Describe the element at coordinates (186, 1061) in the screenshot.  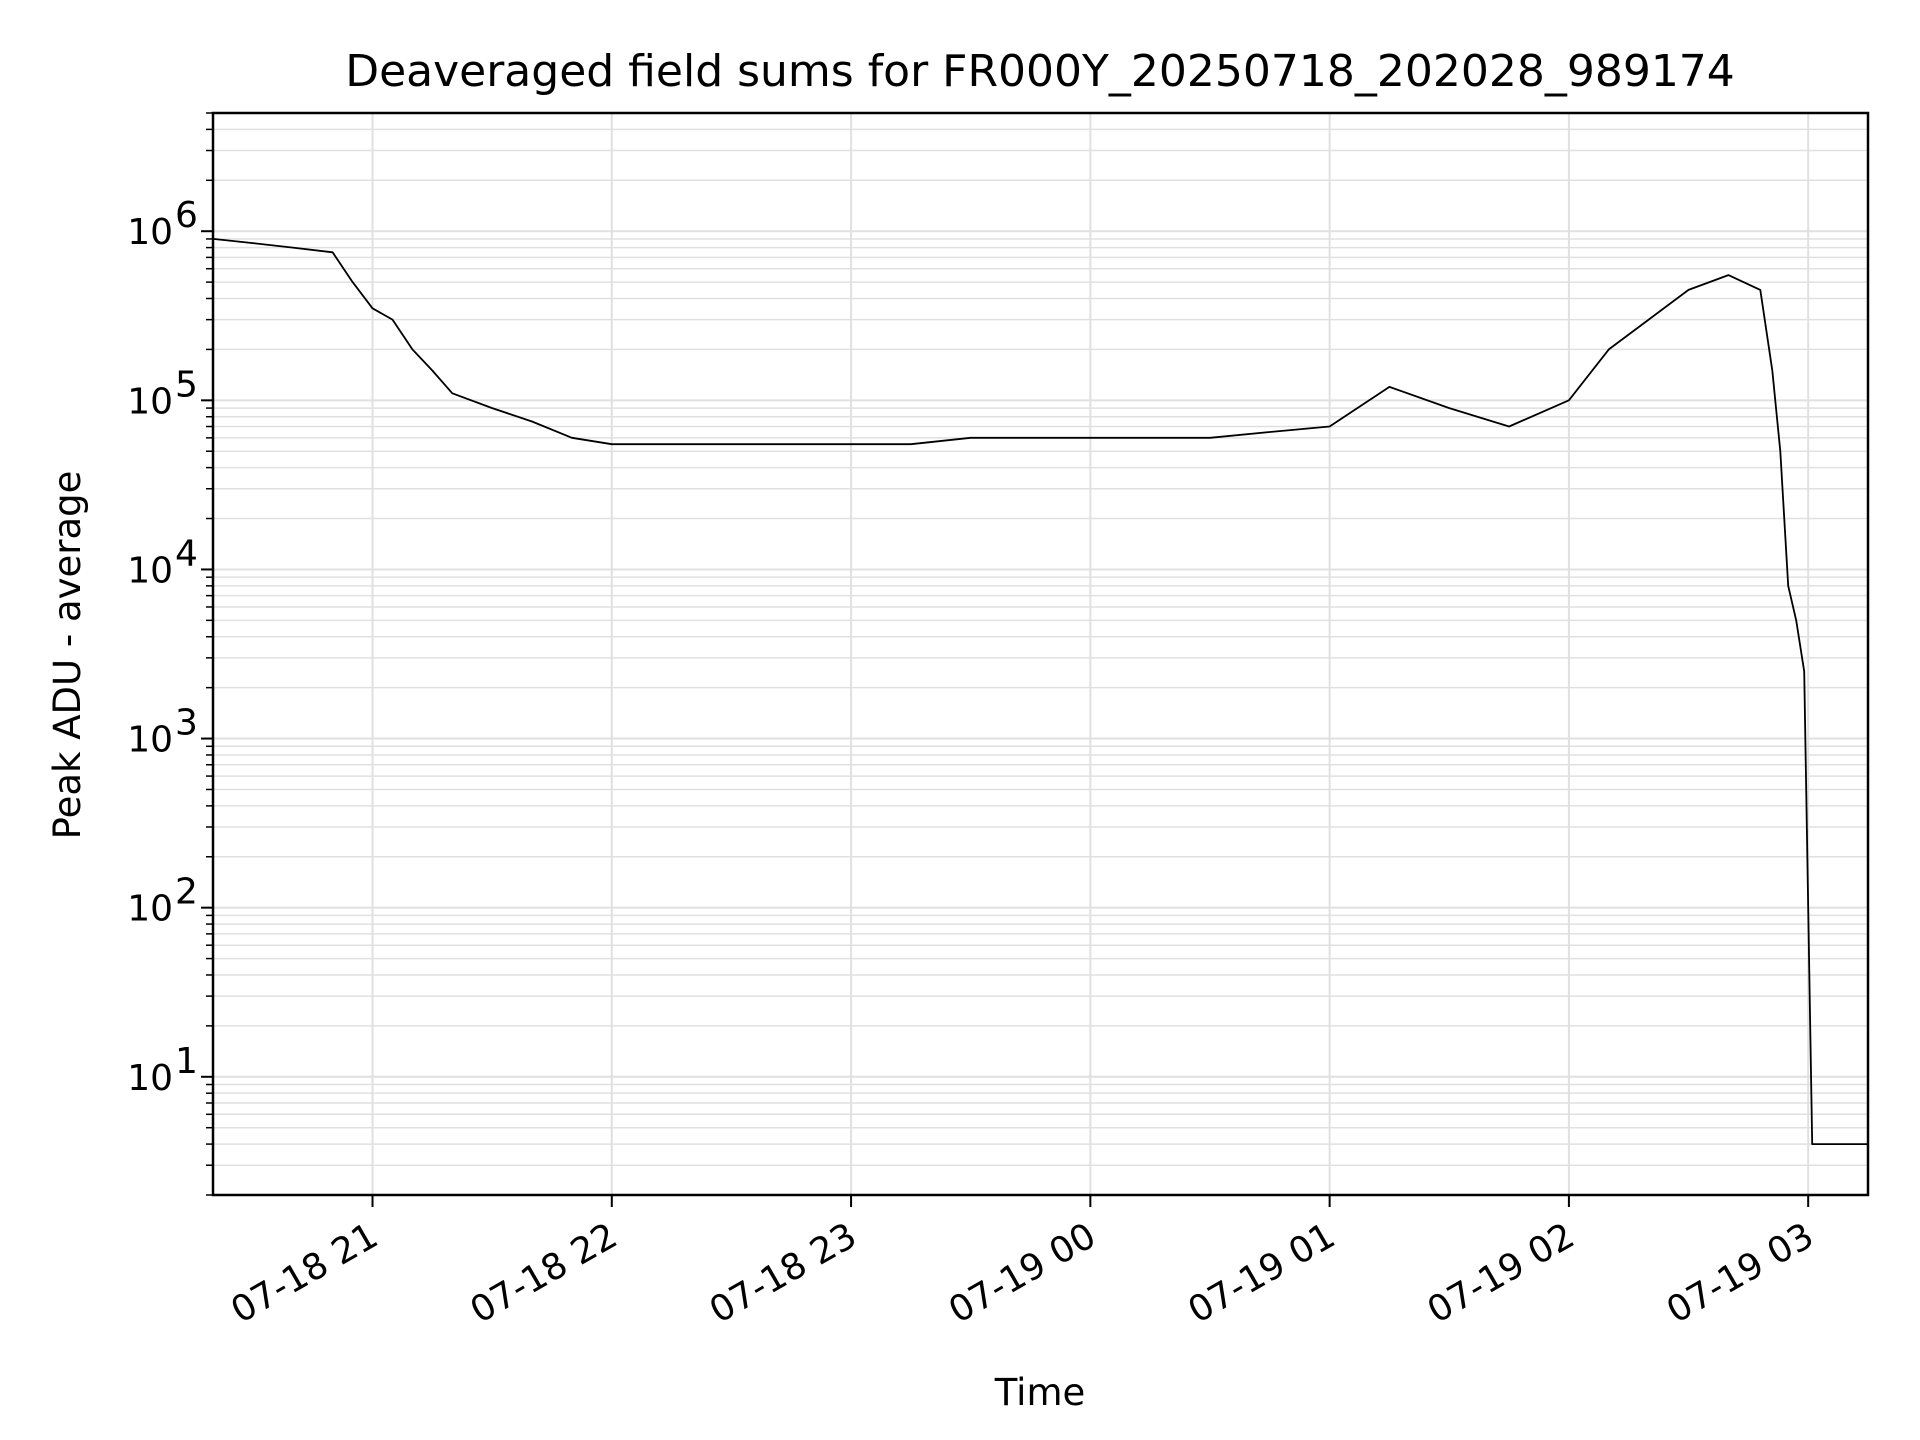
I see `y-tick-exponent: 1` at that location.